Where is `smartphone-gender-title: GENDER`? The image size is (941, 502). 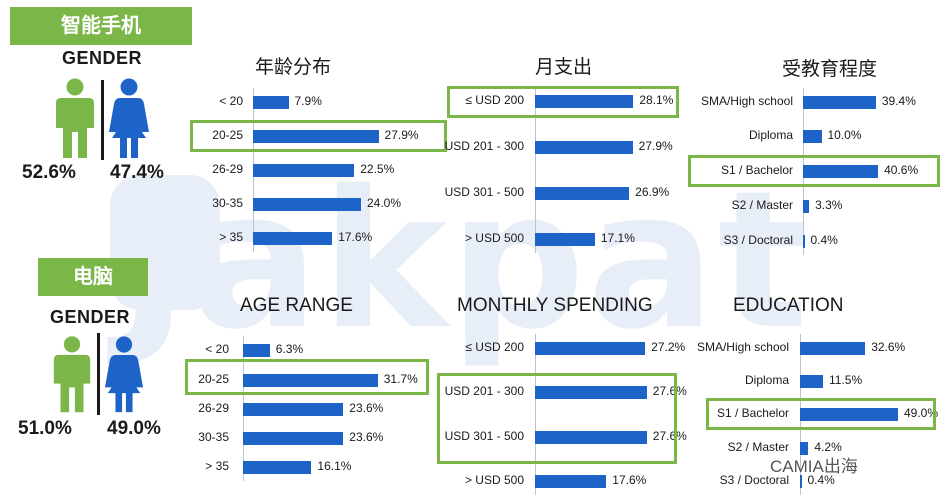 smartphone-gender-title: GENDER is located at coordinates (102, 58).